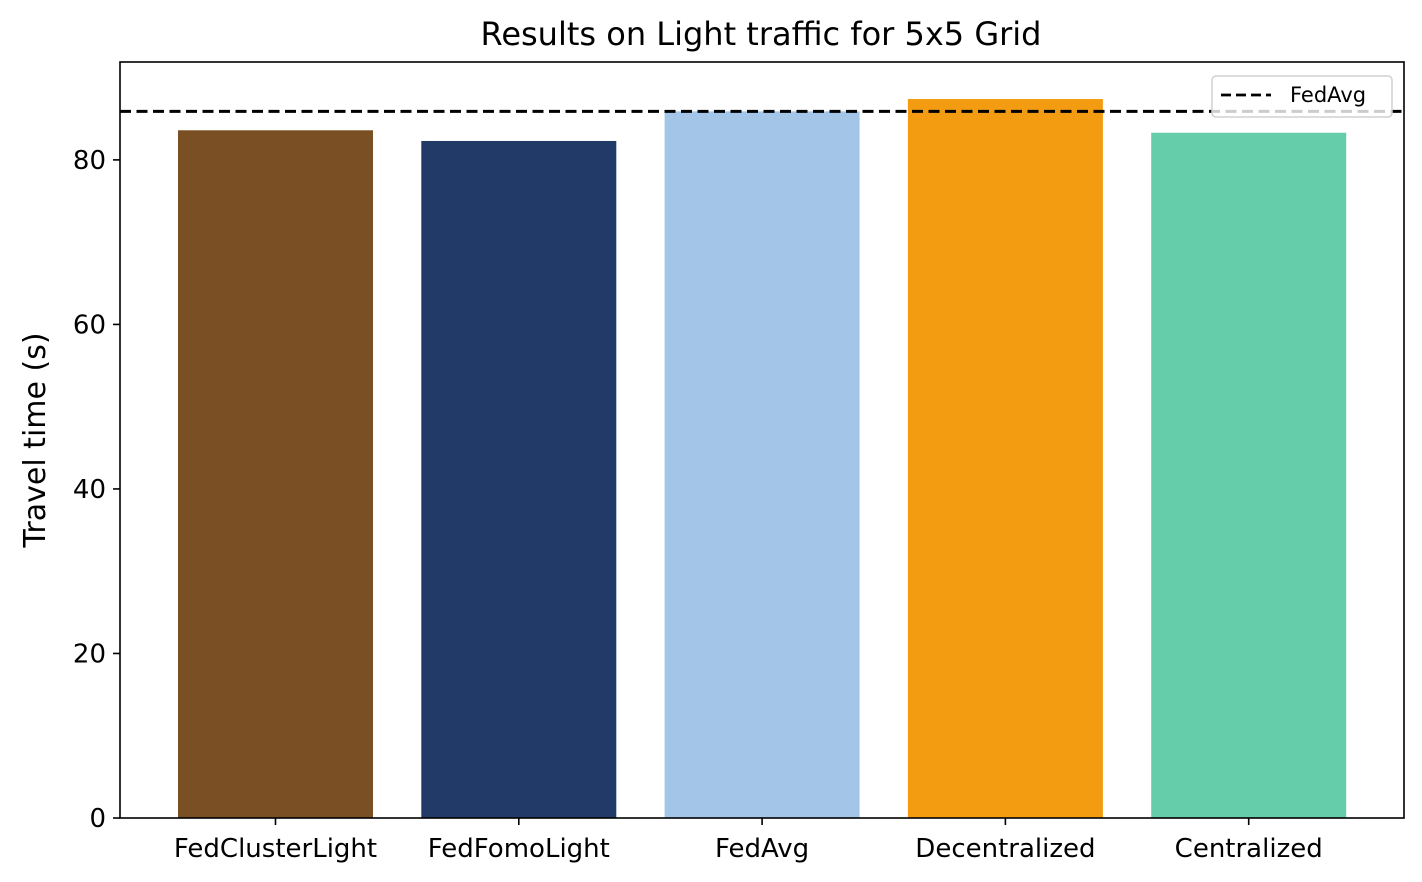  I want to click on y-axis-ticks: 0 20 40 60 80, so click(96, 490).